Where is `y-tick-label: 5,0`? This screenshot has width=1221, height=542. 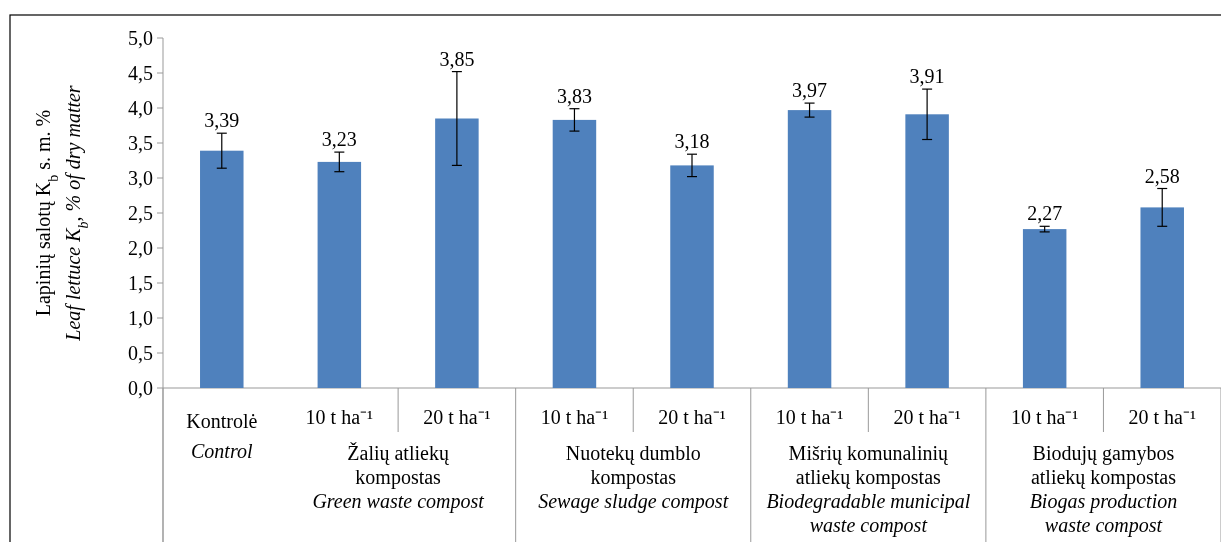
y-tick-label: 5,0 is located at coordinates (140, 38).